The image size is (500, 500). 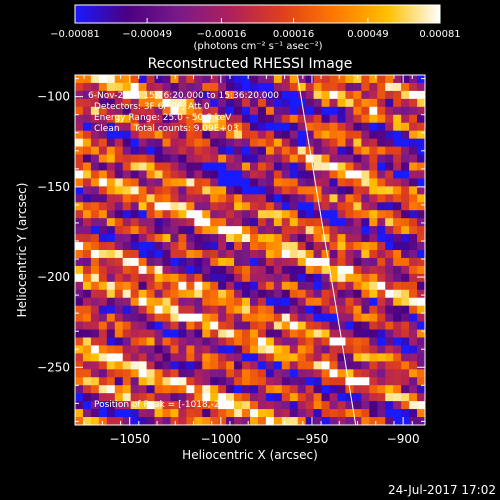 I want to click on x-tick-label: −1050, so click(x=129, y=439).